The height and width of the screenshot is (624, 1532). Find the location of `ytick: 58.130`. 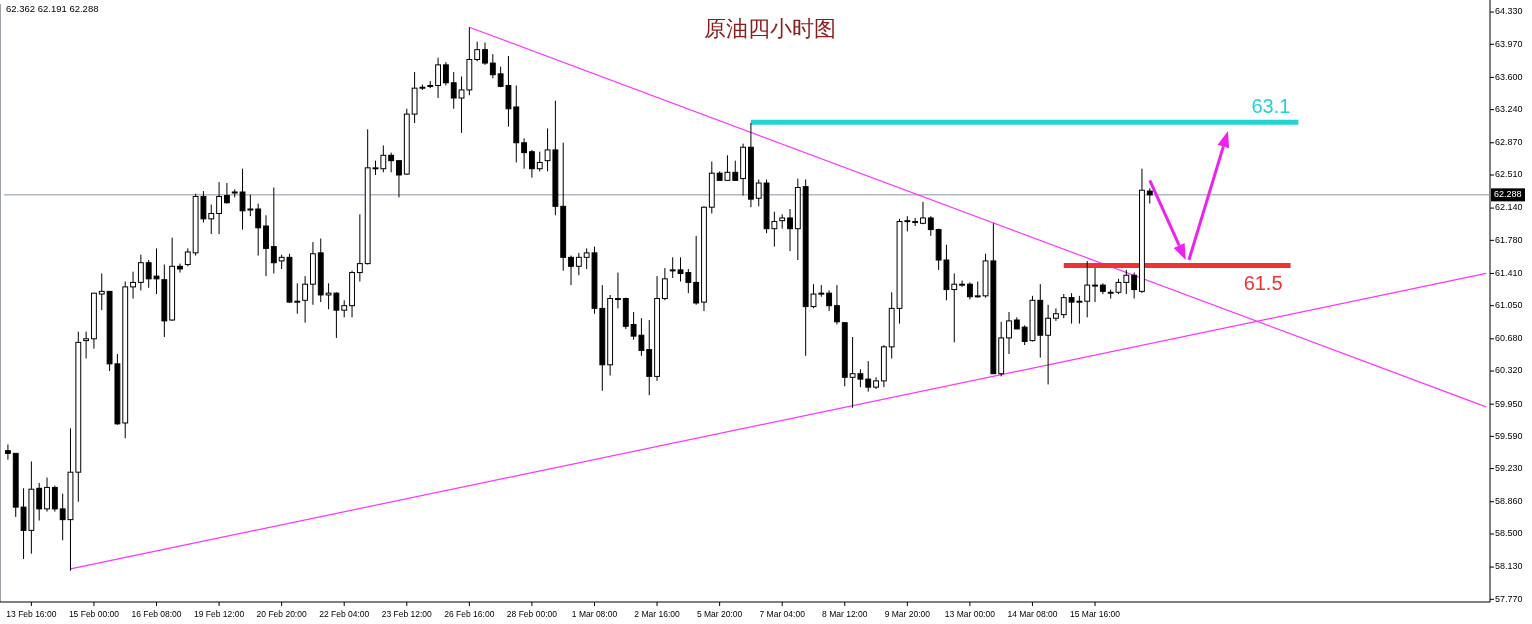

ytick: 58.130 is located at coordinates (1506, 566).